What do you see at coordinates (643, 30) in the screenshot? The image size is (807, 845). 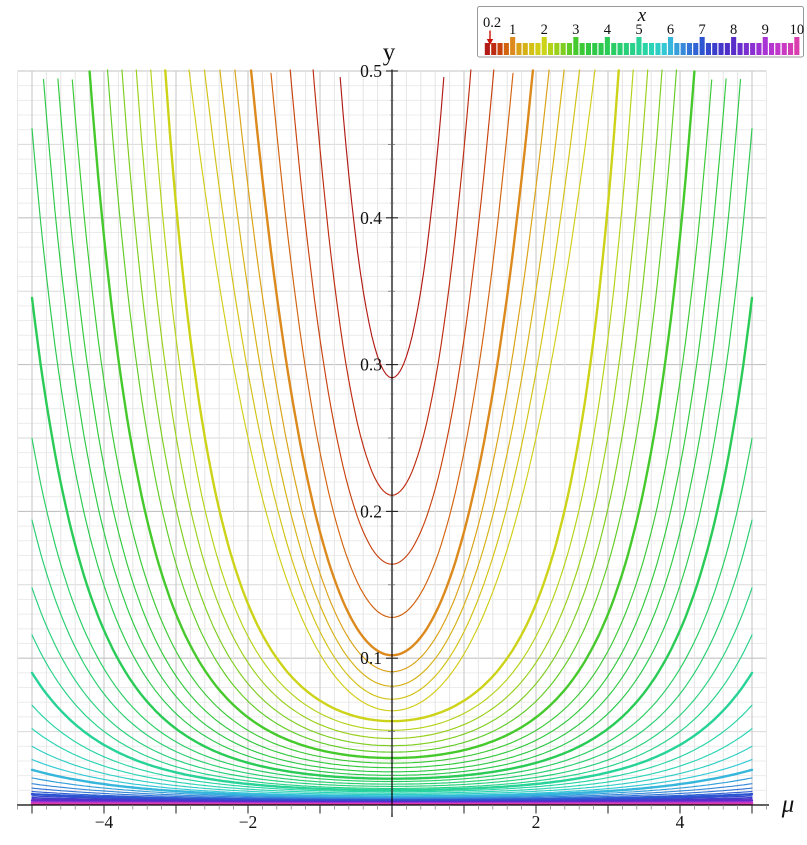 I see `legend-tick-labels: 0.2 1 2 3 4 5 6 7 8 9 10` at bounding box center [643, 30].